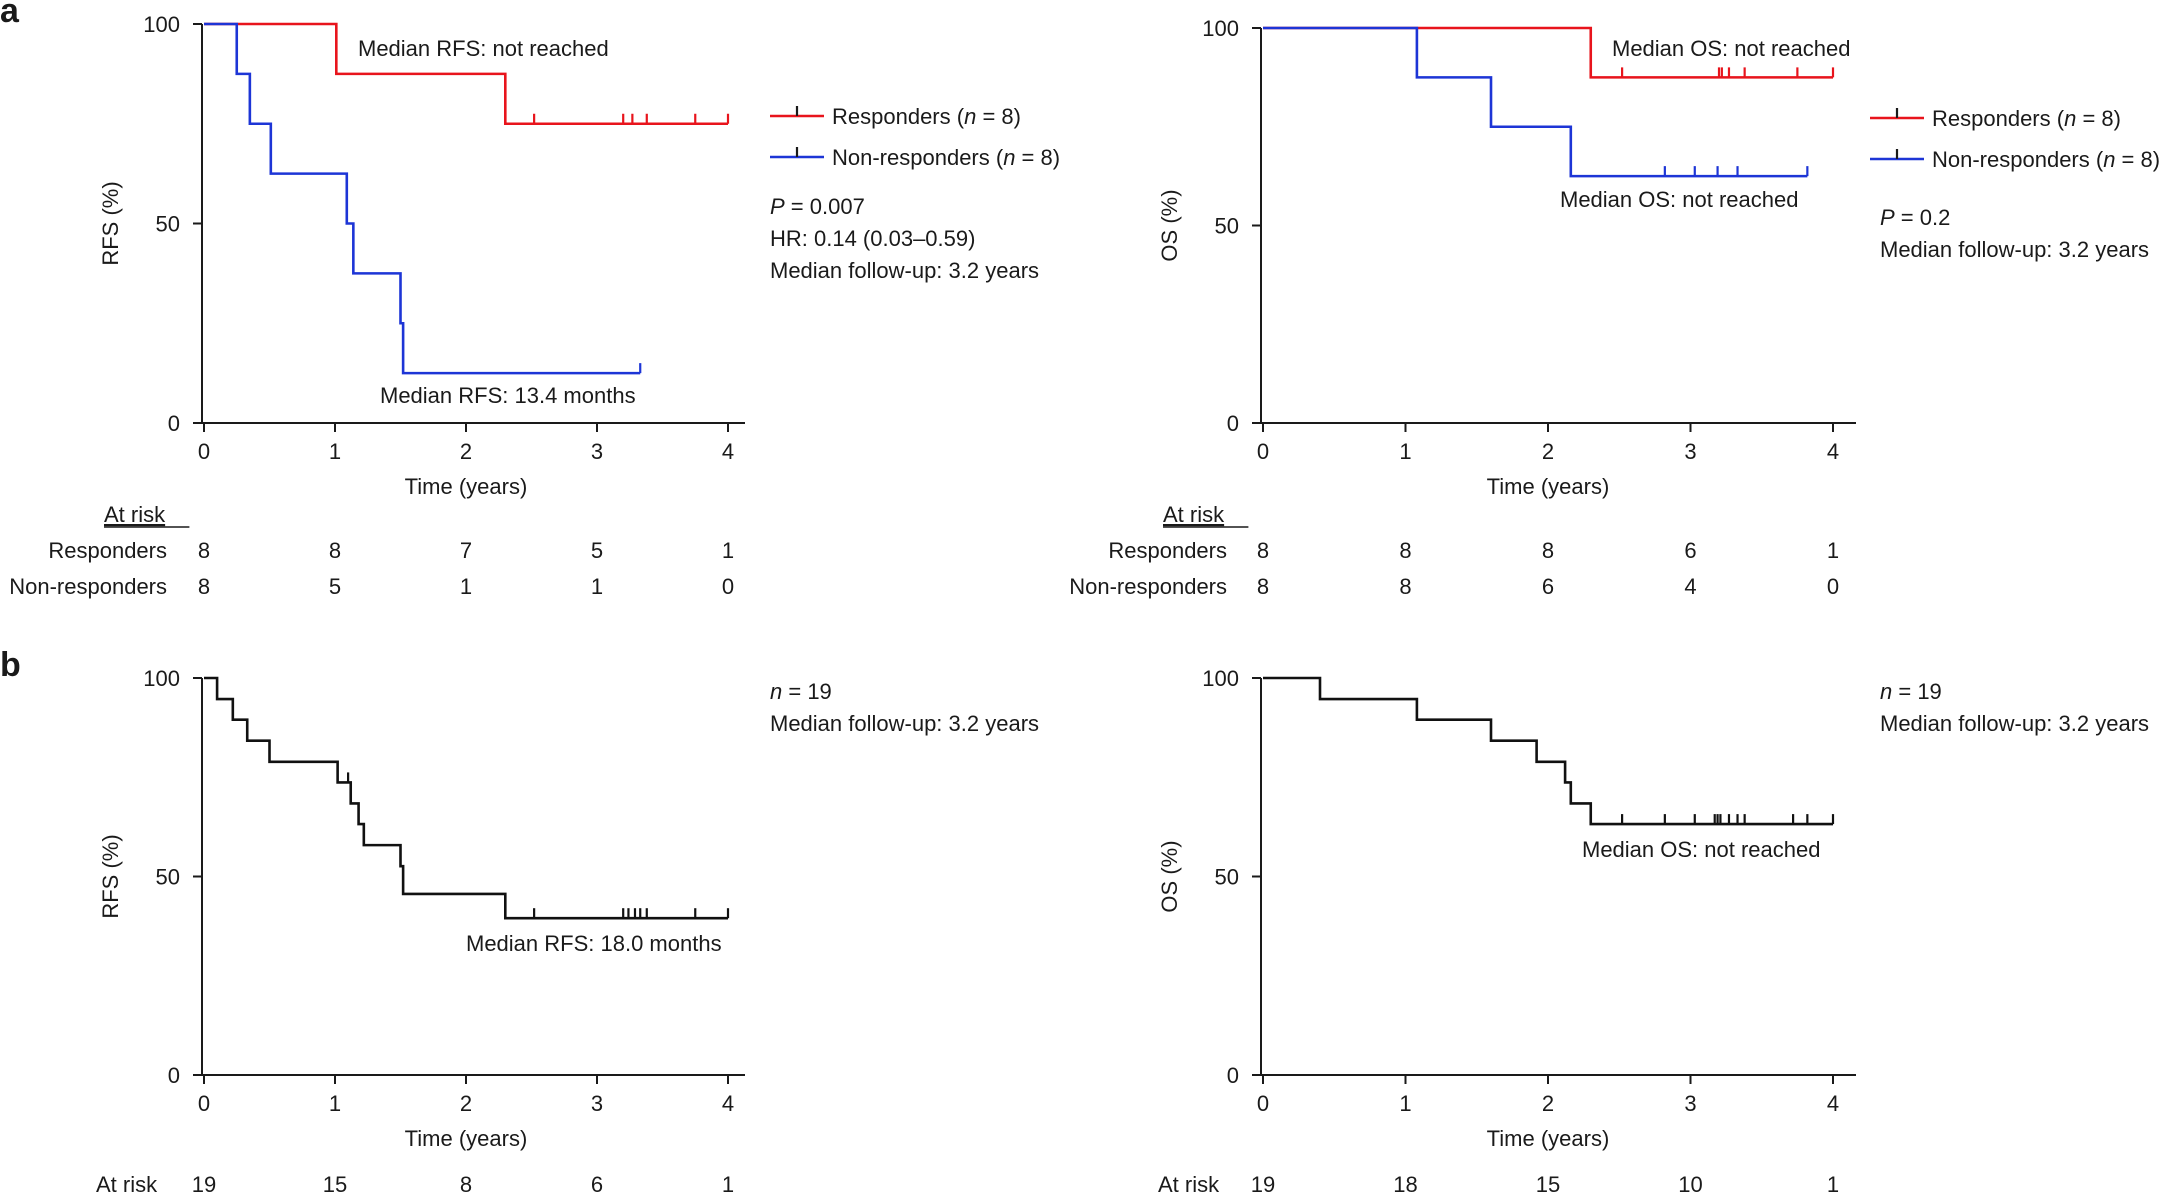 The image size is (2166, 1202). I want to click on at-risk-value: 7, so click(466, 550).